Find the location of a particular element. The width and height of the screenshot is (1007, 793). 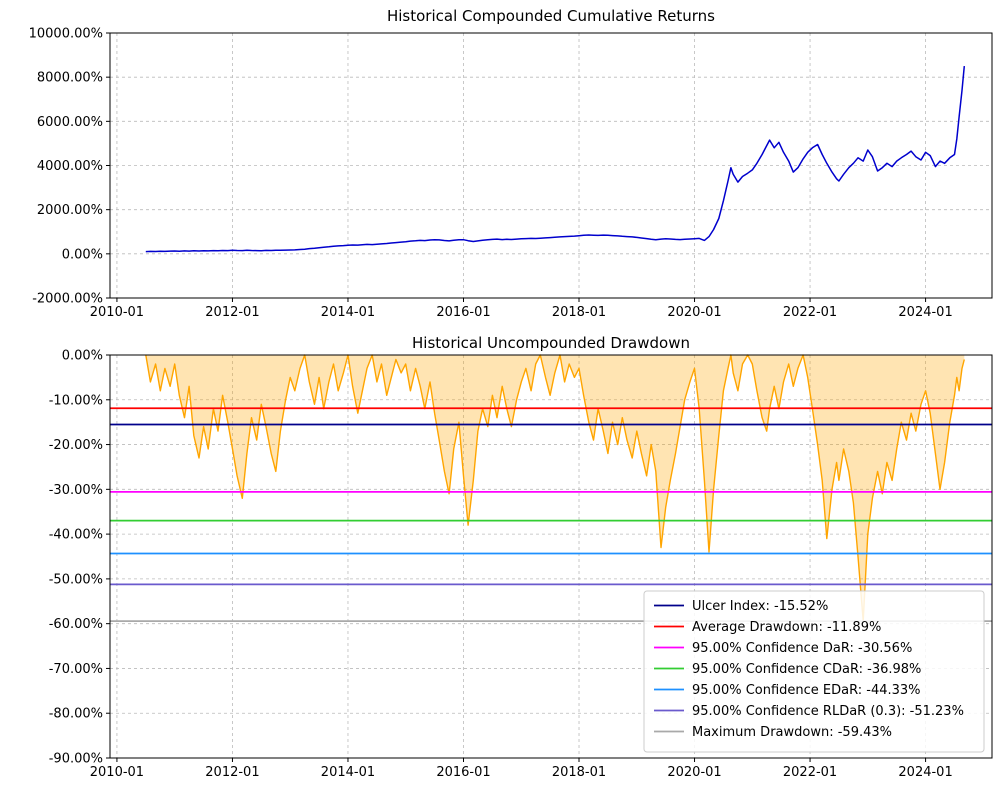

y-tick-label: -20.00% is located at coordinates (76, 445).